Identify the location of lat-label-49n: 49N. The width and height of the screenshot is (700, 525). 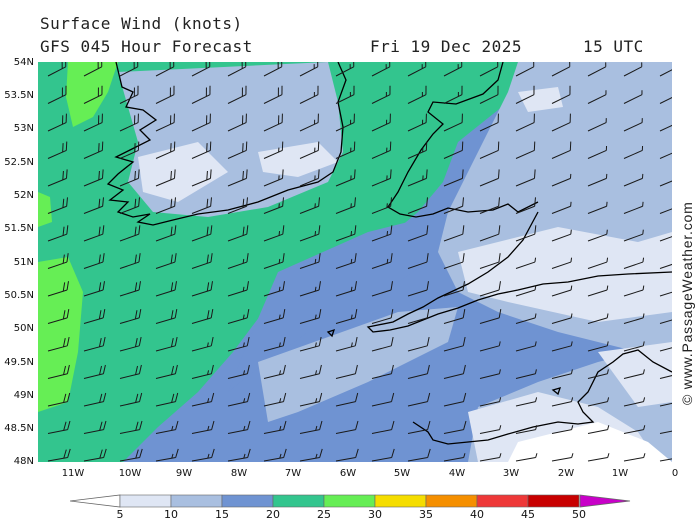
(23, 395).